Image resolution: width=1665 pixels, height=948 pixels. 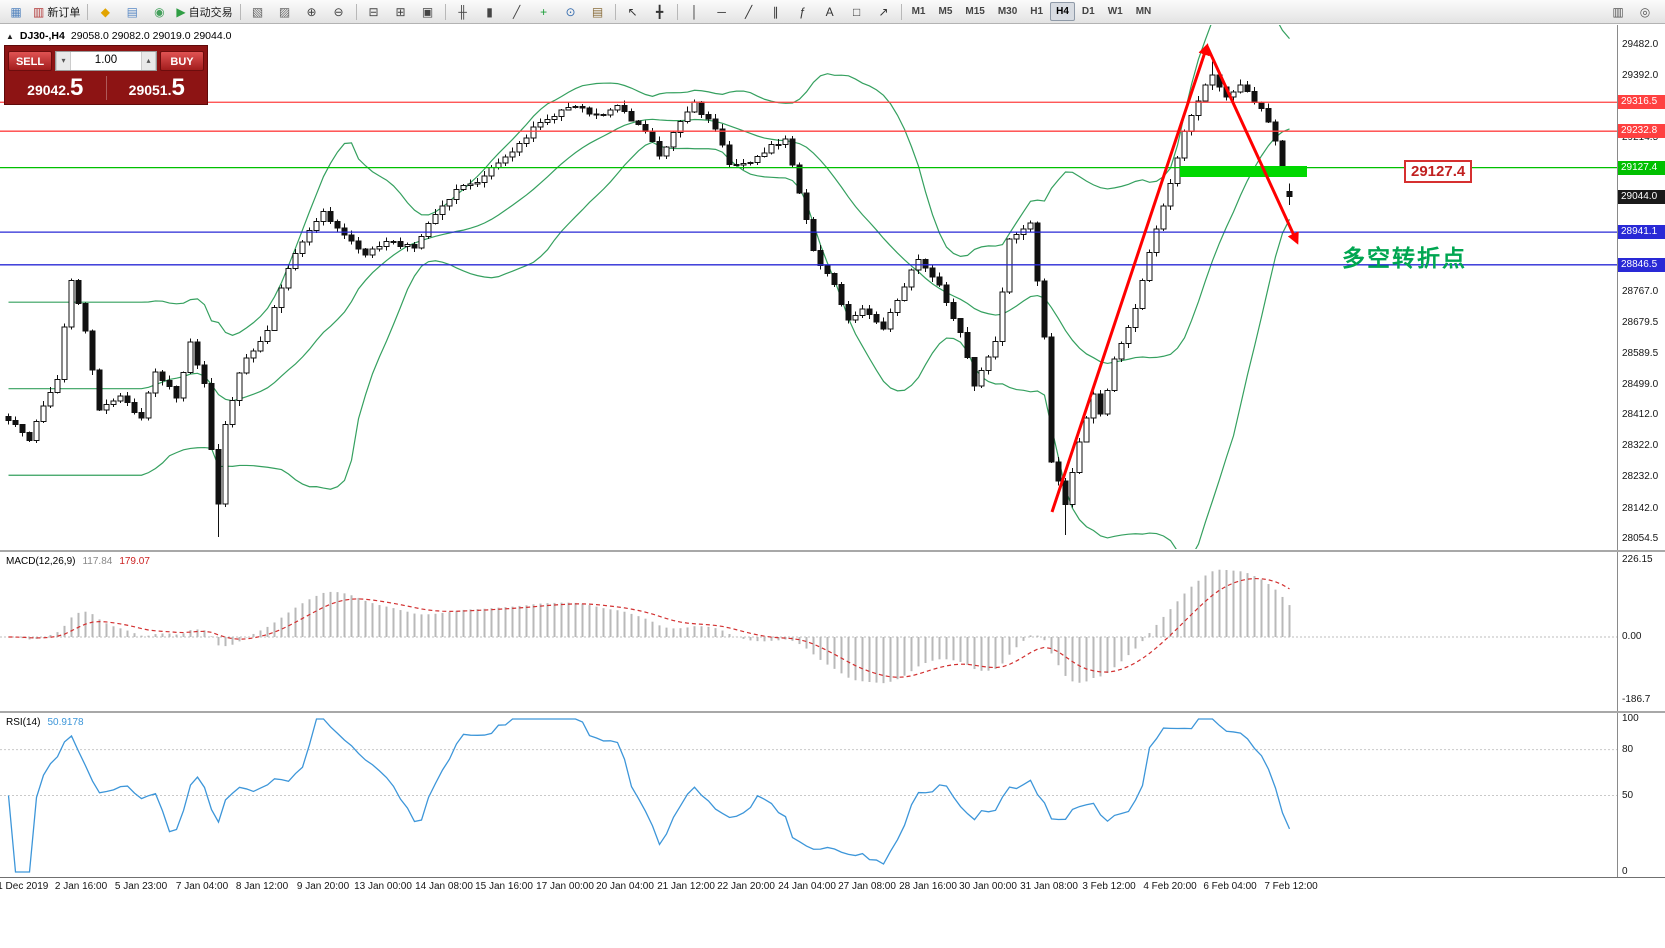 I want to click on price-flag-annotation: 29127.4, so click(x=1438, y=171).